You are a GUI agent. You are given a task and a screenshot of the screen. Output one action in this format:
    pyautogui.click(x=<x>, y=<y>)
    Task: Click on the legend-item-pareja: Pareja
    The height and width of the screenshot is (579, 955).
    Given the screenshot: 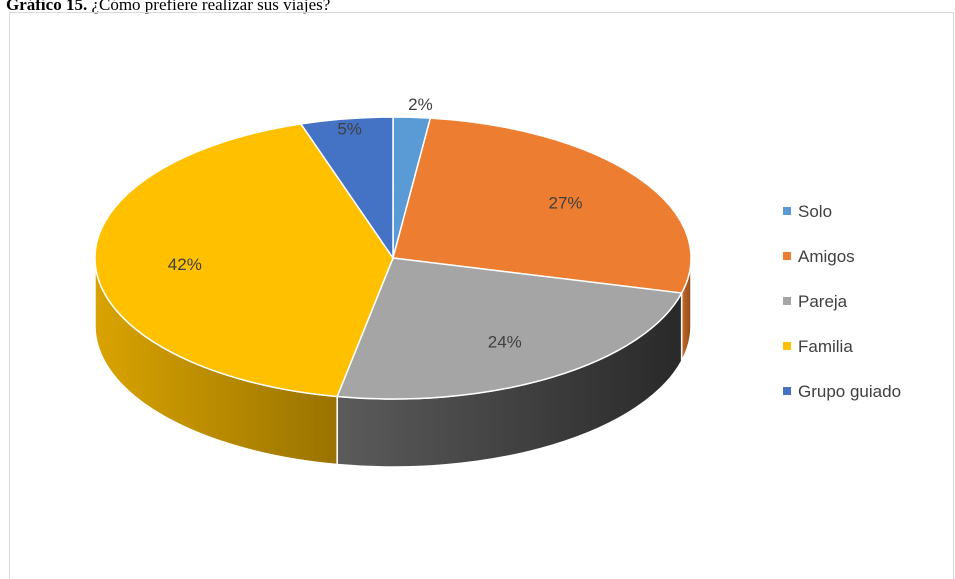 What is the action you would take?
    pyautogui.click(x=815, y=301)
    